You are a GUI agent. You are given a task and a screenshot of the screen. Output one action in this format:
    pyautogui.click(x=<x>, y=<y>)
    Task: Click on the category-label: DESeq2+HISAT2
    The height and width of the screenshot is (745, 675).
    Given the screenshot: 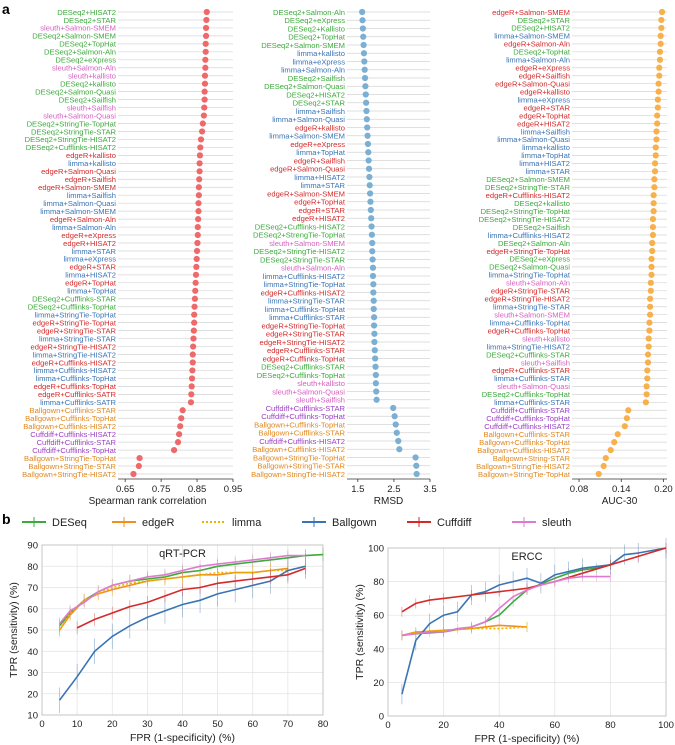 What is the action you would take?
    pyautogui.click(x=86, y=12)
    